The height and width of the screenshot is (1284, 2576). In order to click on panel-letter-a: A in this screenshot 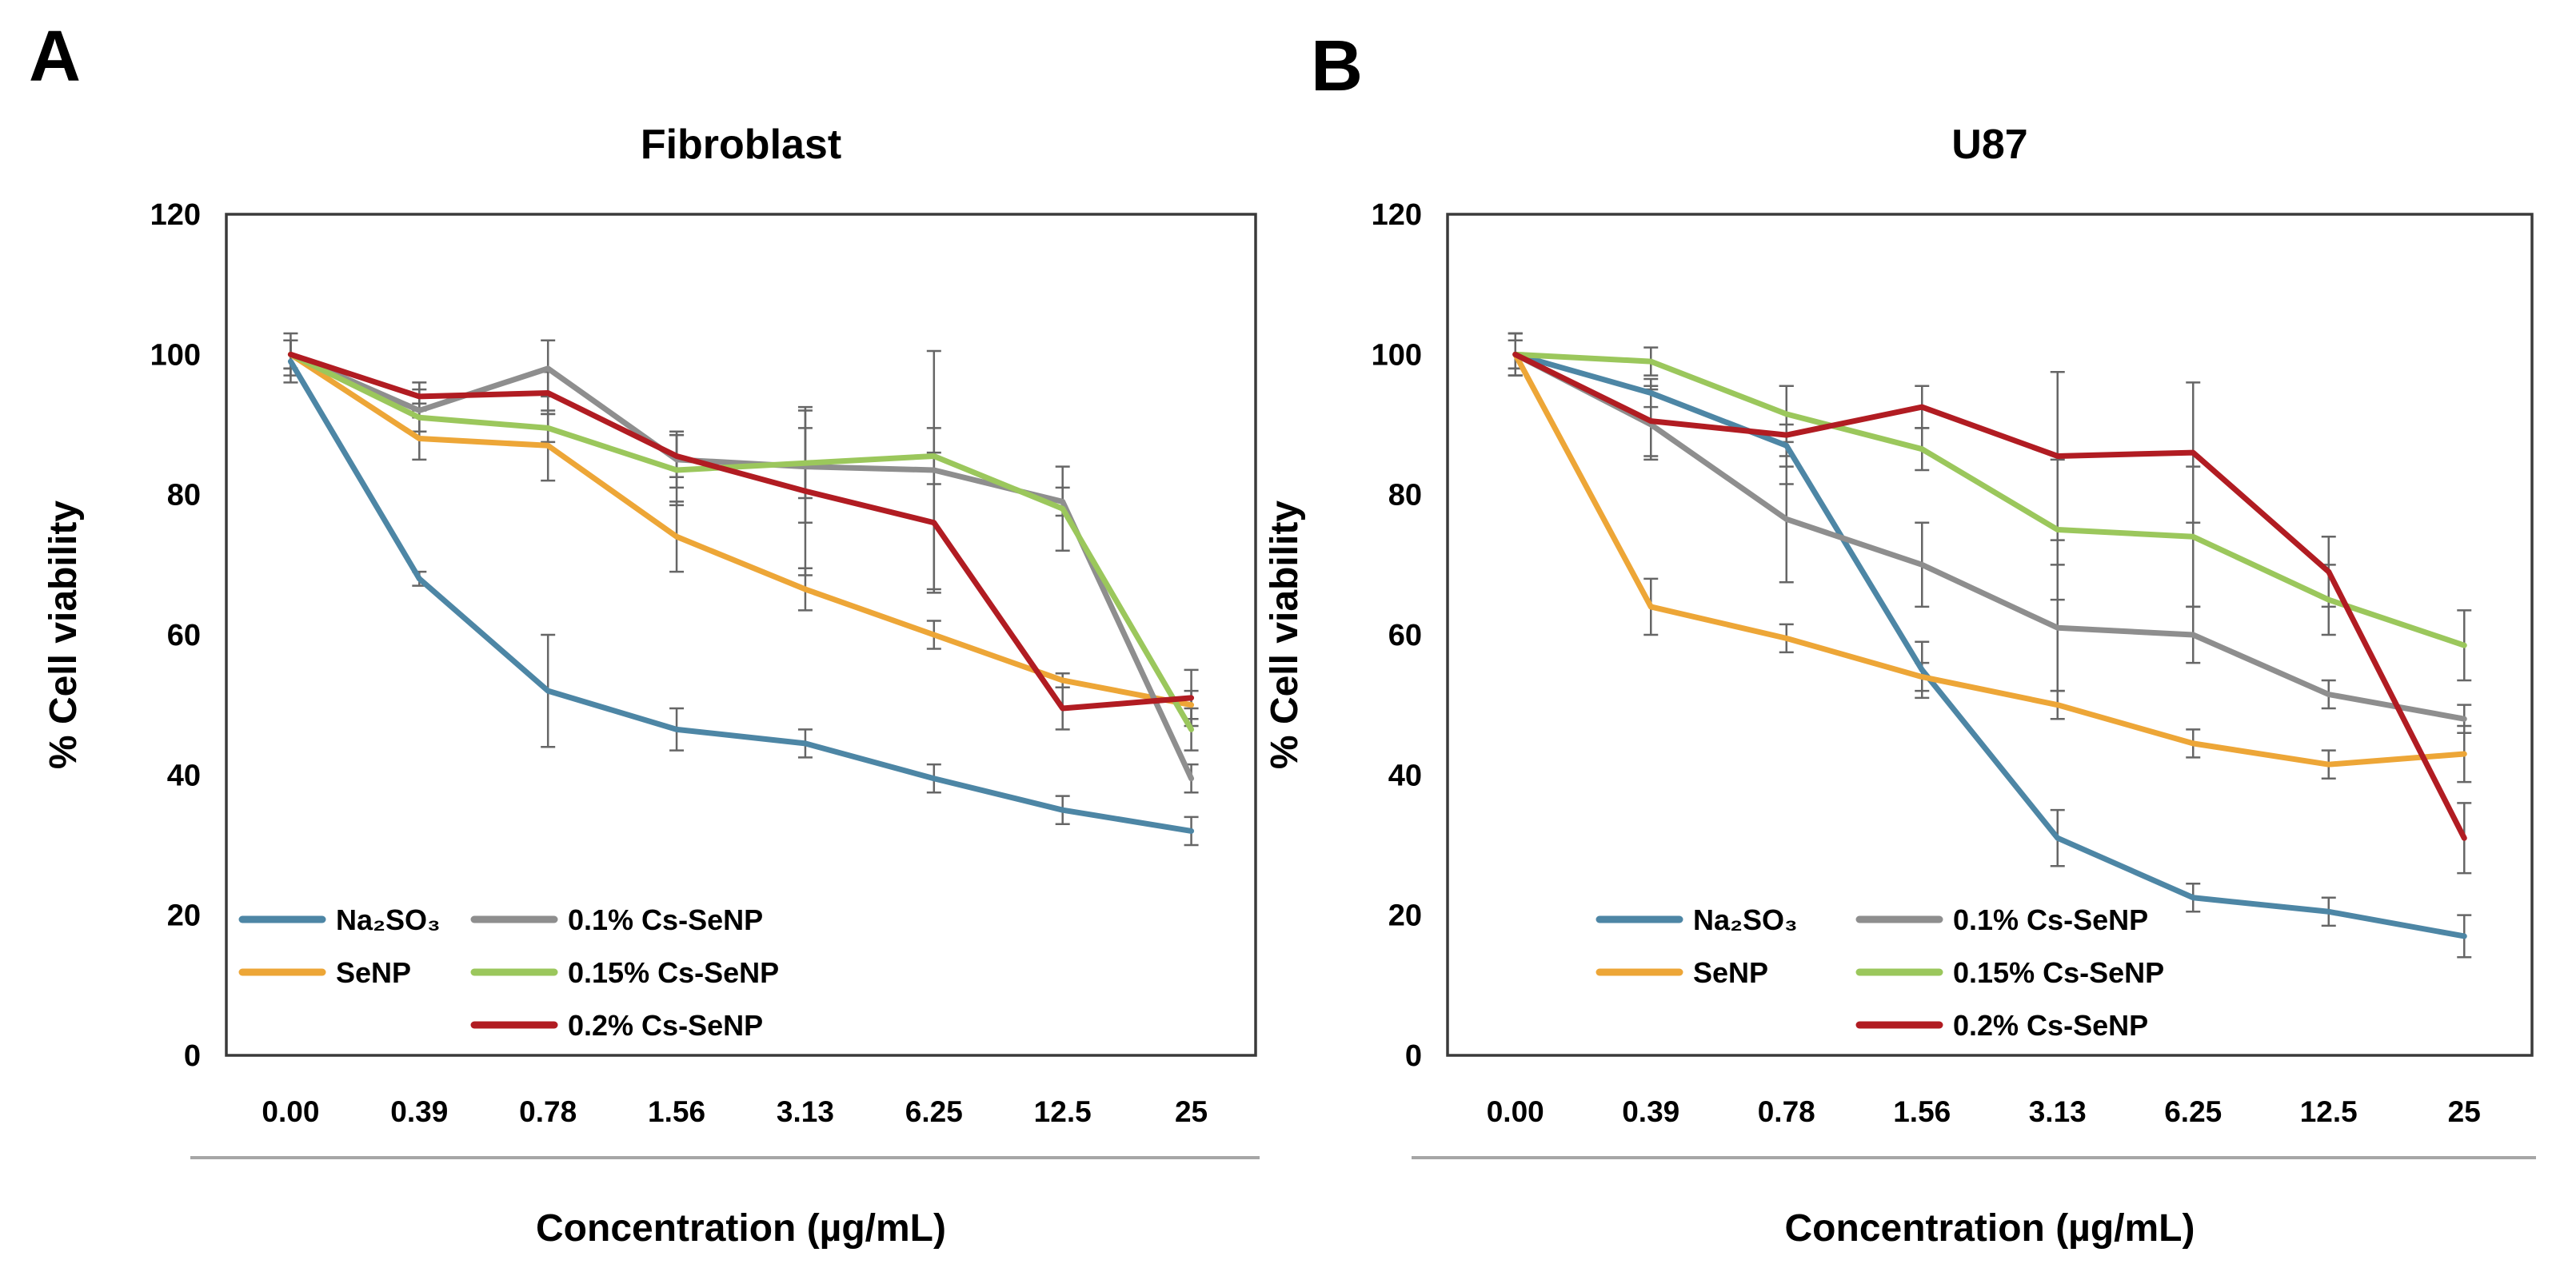, I will do `click(55, 57)`.